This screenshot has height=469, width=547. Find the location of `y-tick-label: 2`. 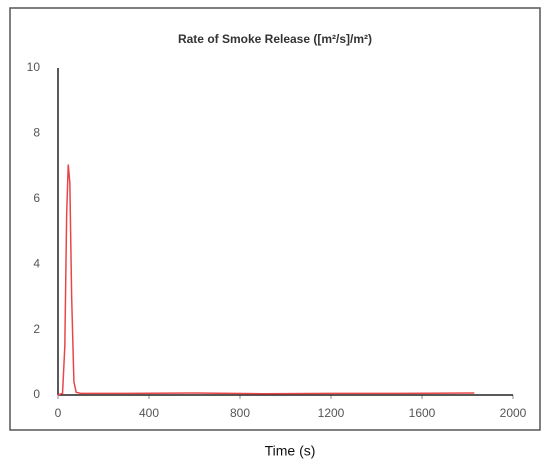

y-tick-label: 2 is located at coordinates (36, 329).